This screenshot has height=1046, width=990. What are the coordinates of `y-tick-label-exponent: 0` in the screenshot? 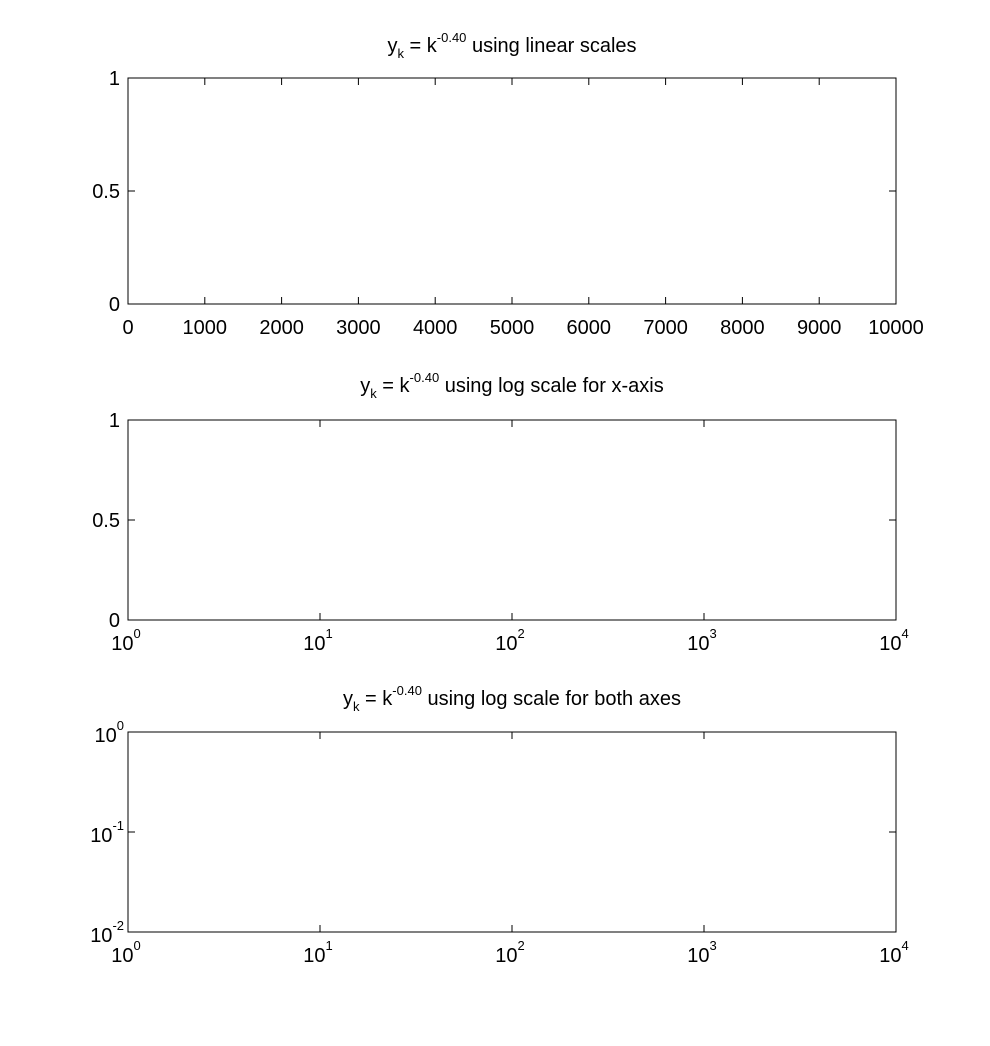 It's located at (120, 725).